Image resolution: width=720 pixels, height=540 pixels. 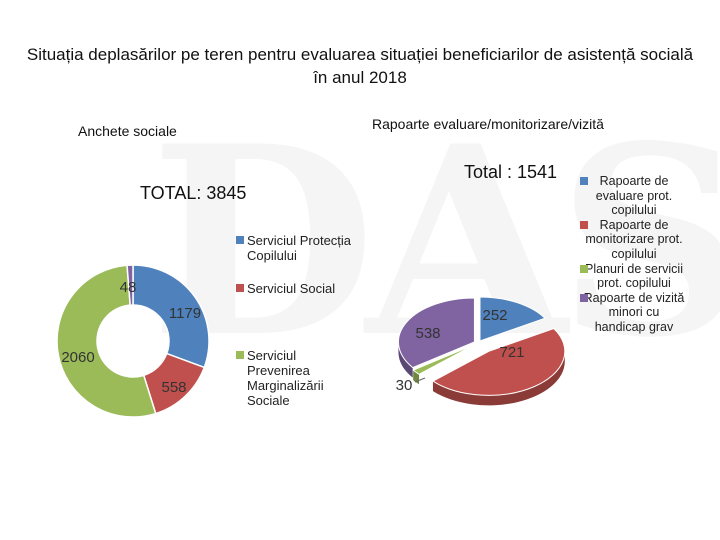 I want to click on pie-data-label: 252, so click(x=494, y=315).